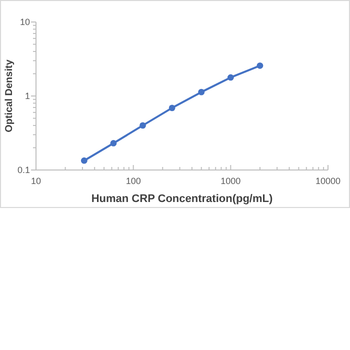 The width and height of the screenshot is (350, 350). Describe the element at coordinates (36, 181) in the screenshot. I see `x-tick-label: 10` at that location.